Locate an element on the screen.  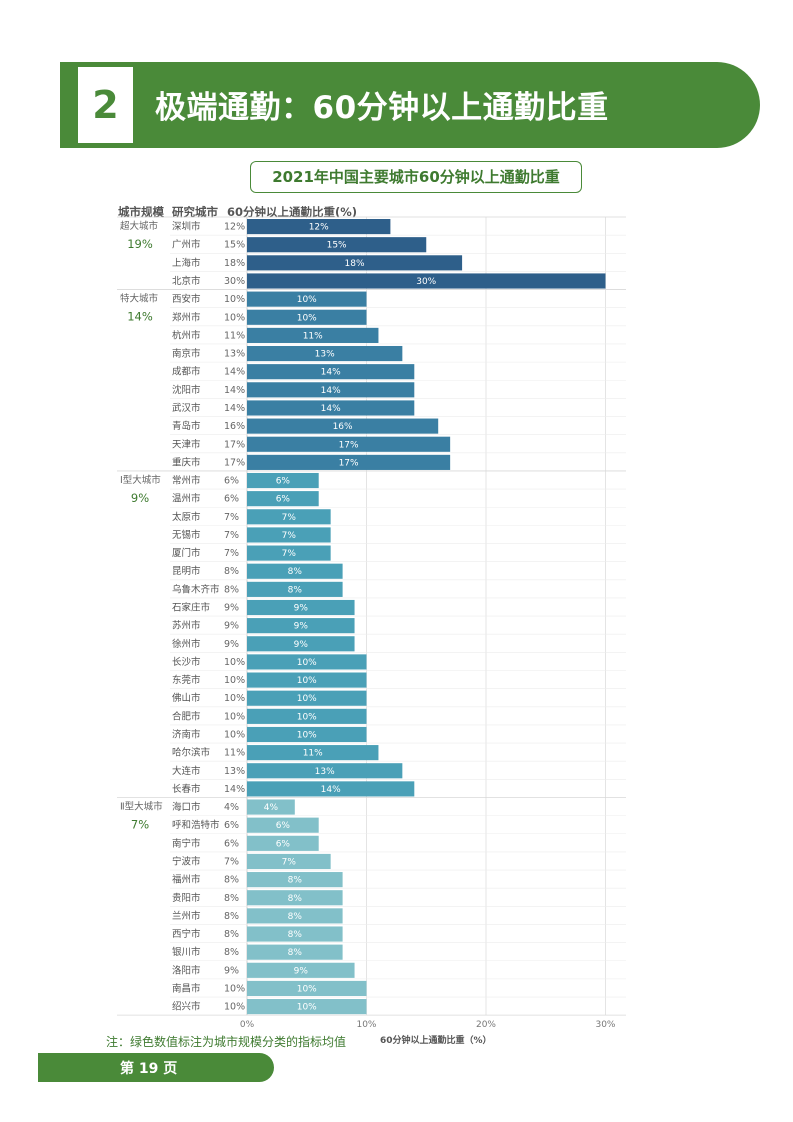
bar-data-label: 14% is located at coordinates (331, 373).